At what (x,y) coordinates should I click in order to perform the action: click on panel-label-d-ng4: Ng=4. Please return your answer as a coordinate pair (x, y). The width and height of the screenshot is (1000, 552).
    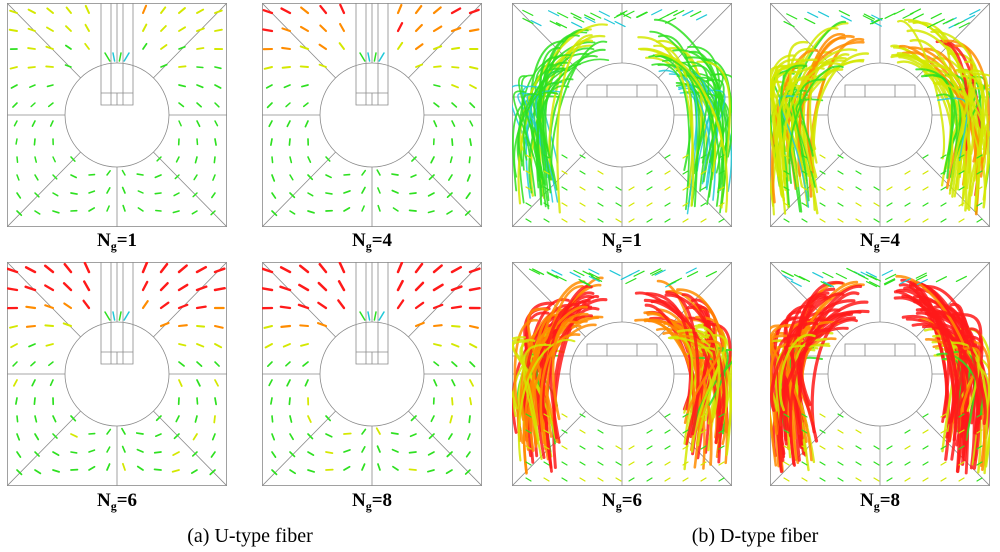
    Looking at the image, I should click on (880, 241).